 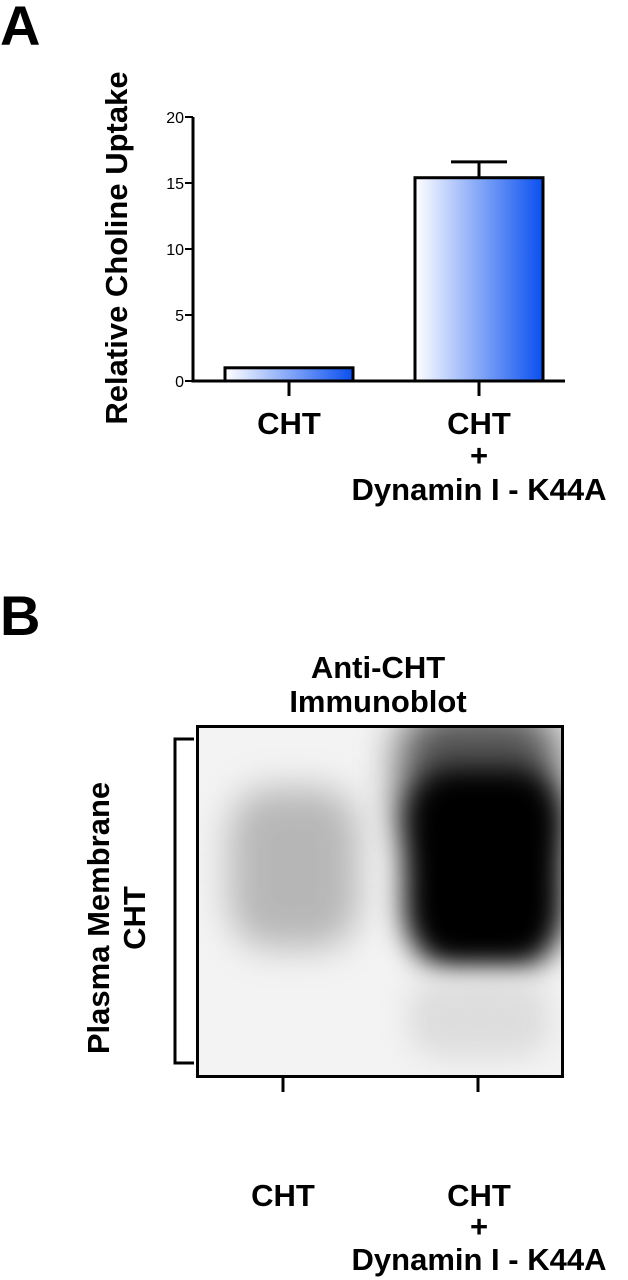 I want to click on panel-a-label: A, so click(x=20, y=28).